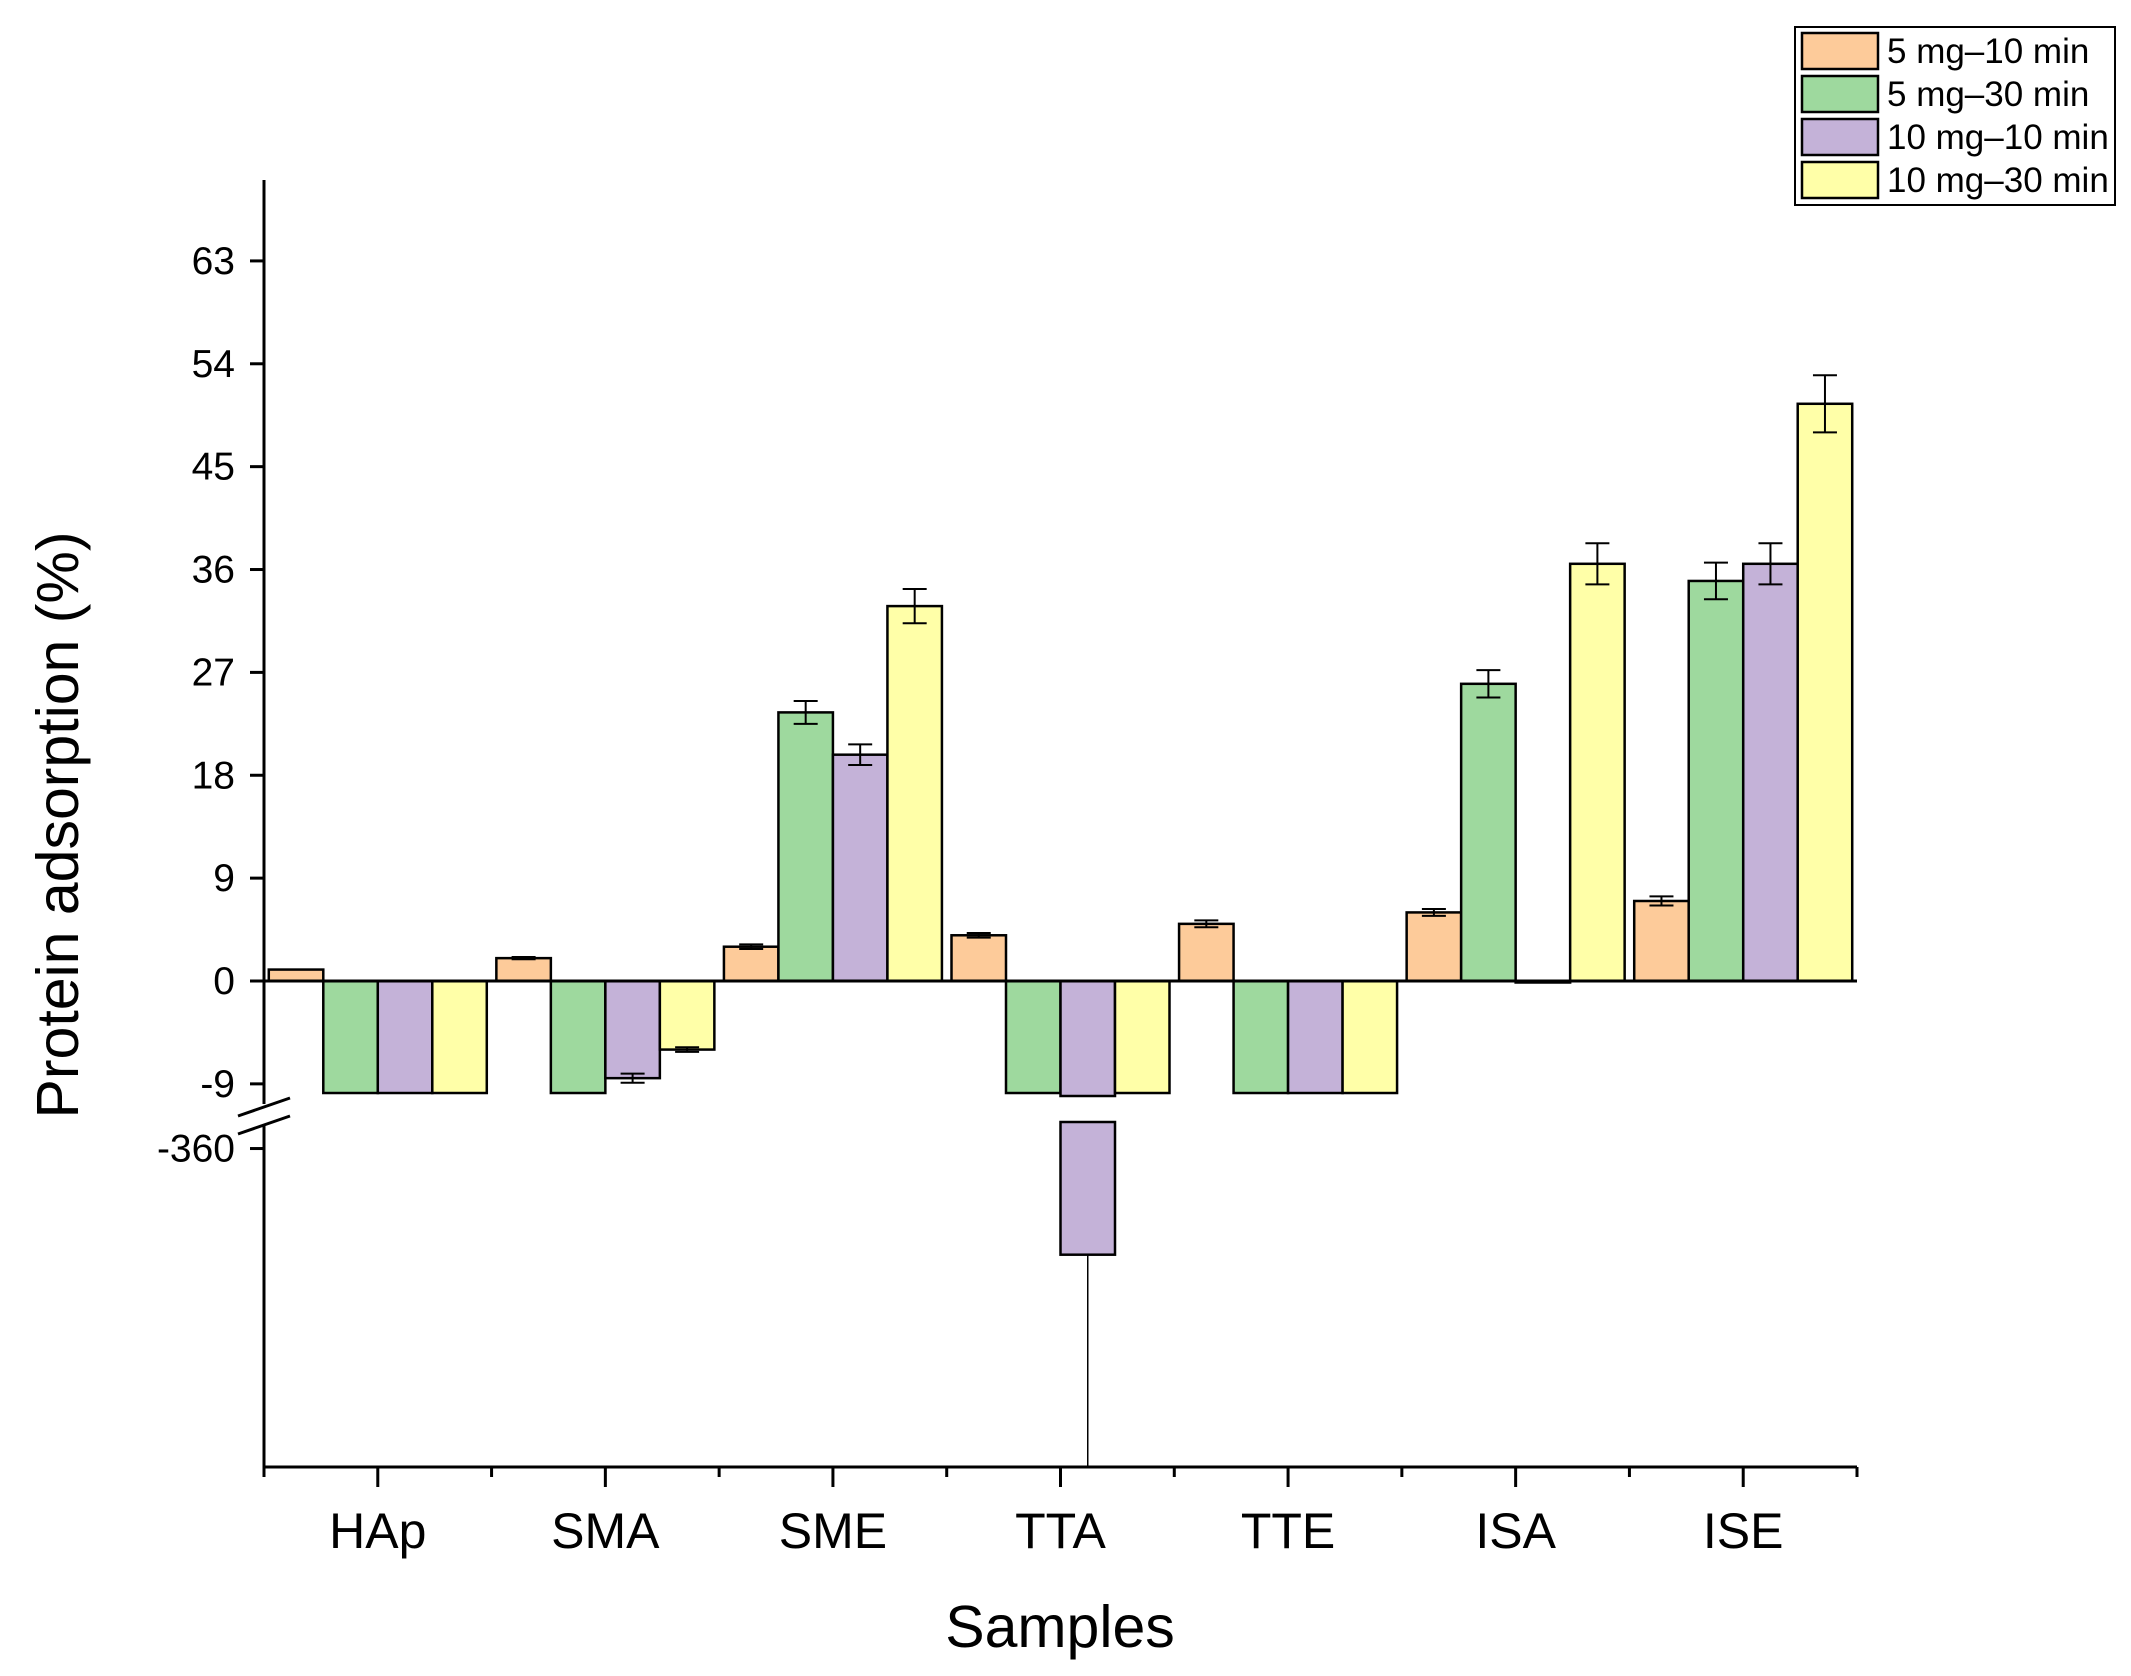 The height and width of the screenshot is (1676, 2131). I want to click on bar-sme-s1, so click(751, 964).